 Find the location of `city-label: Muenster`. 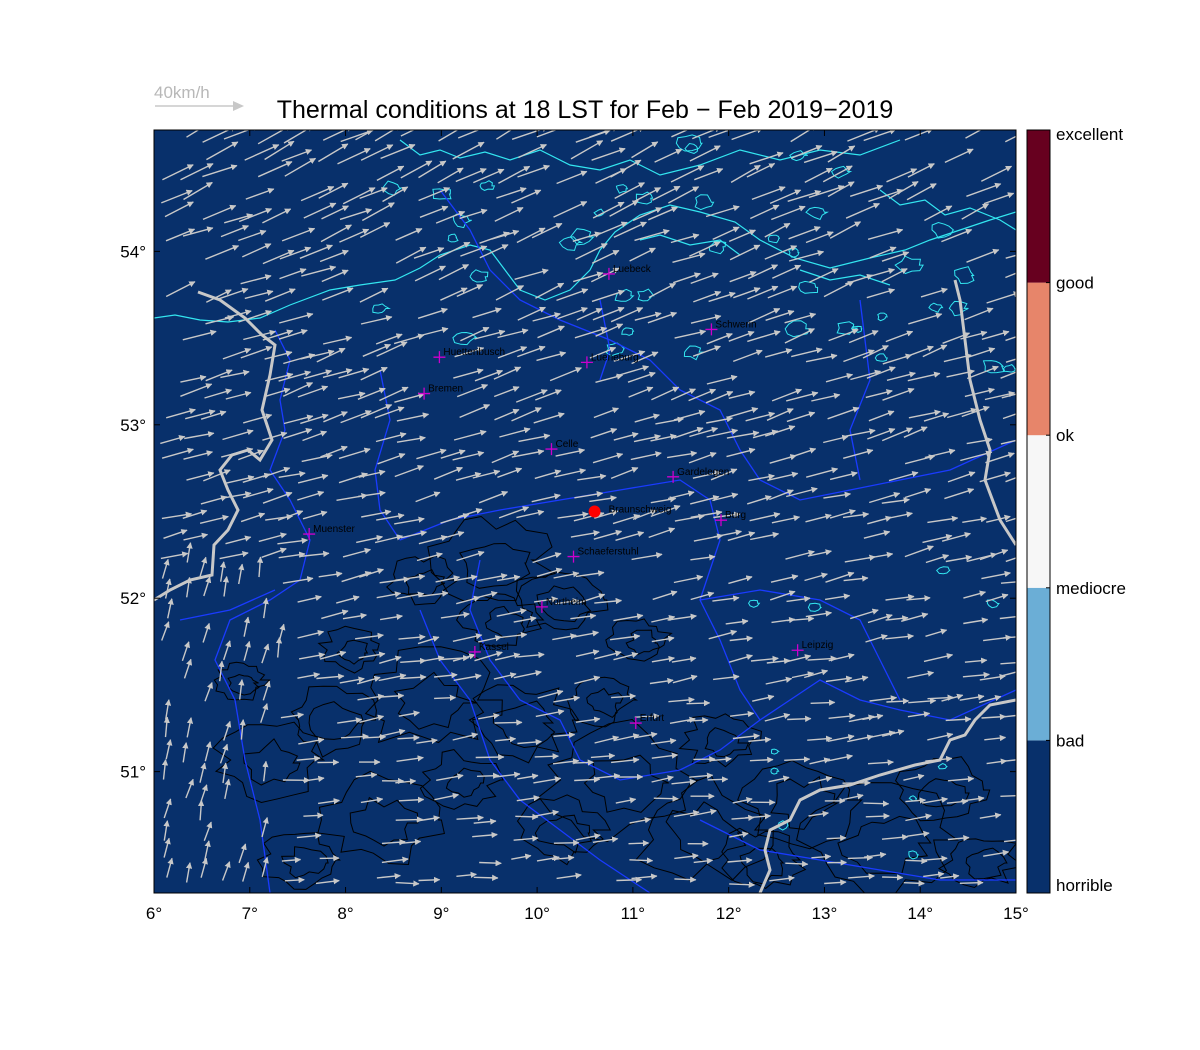

city-label: Muenster is located at coordinates (334, 529).